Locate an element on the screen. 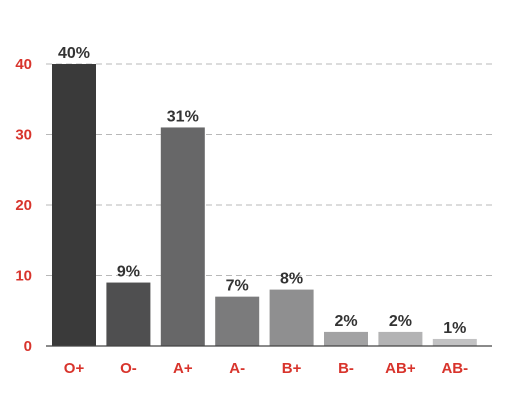 Image resolution: width=515 pixels, height=420 pixels. x-tick-label-AB+: AB+ is located at coordinates (400, 368).